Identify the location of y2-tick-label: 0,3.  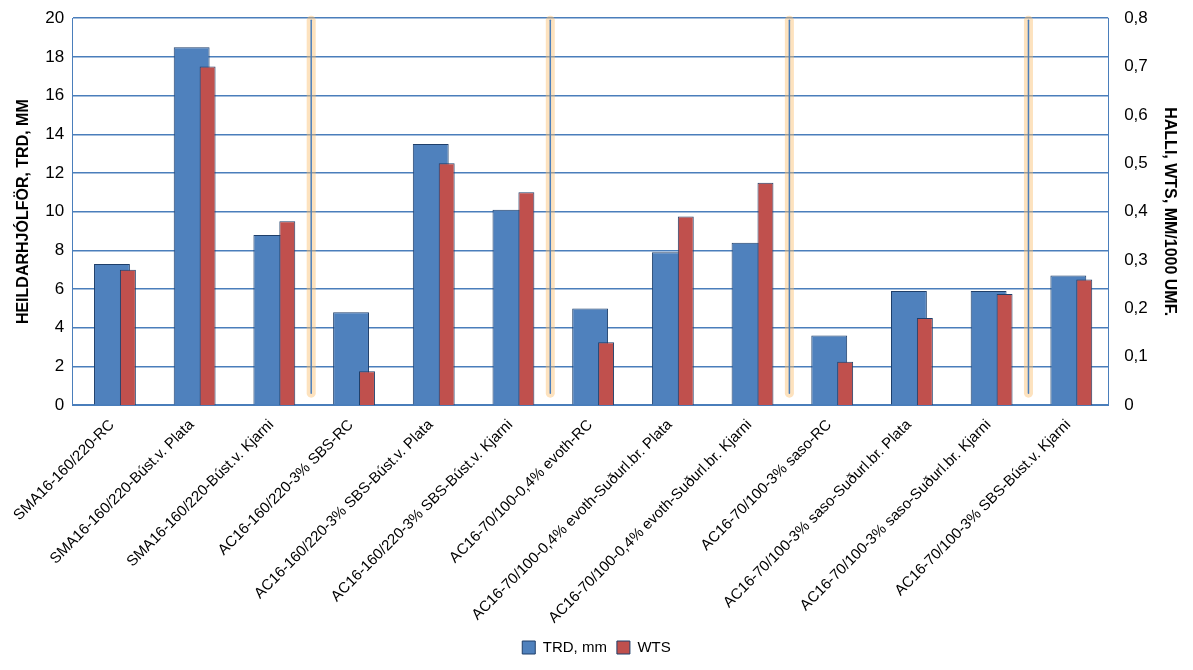
(1136, 259).